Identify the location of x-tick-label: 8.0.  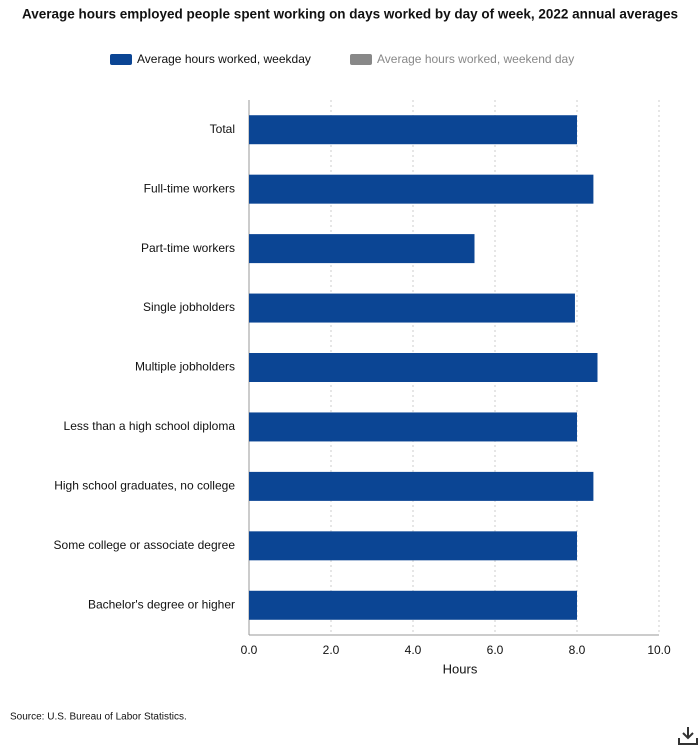
(577, 650).